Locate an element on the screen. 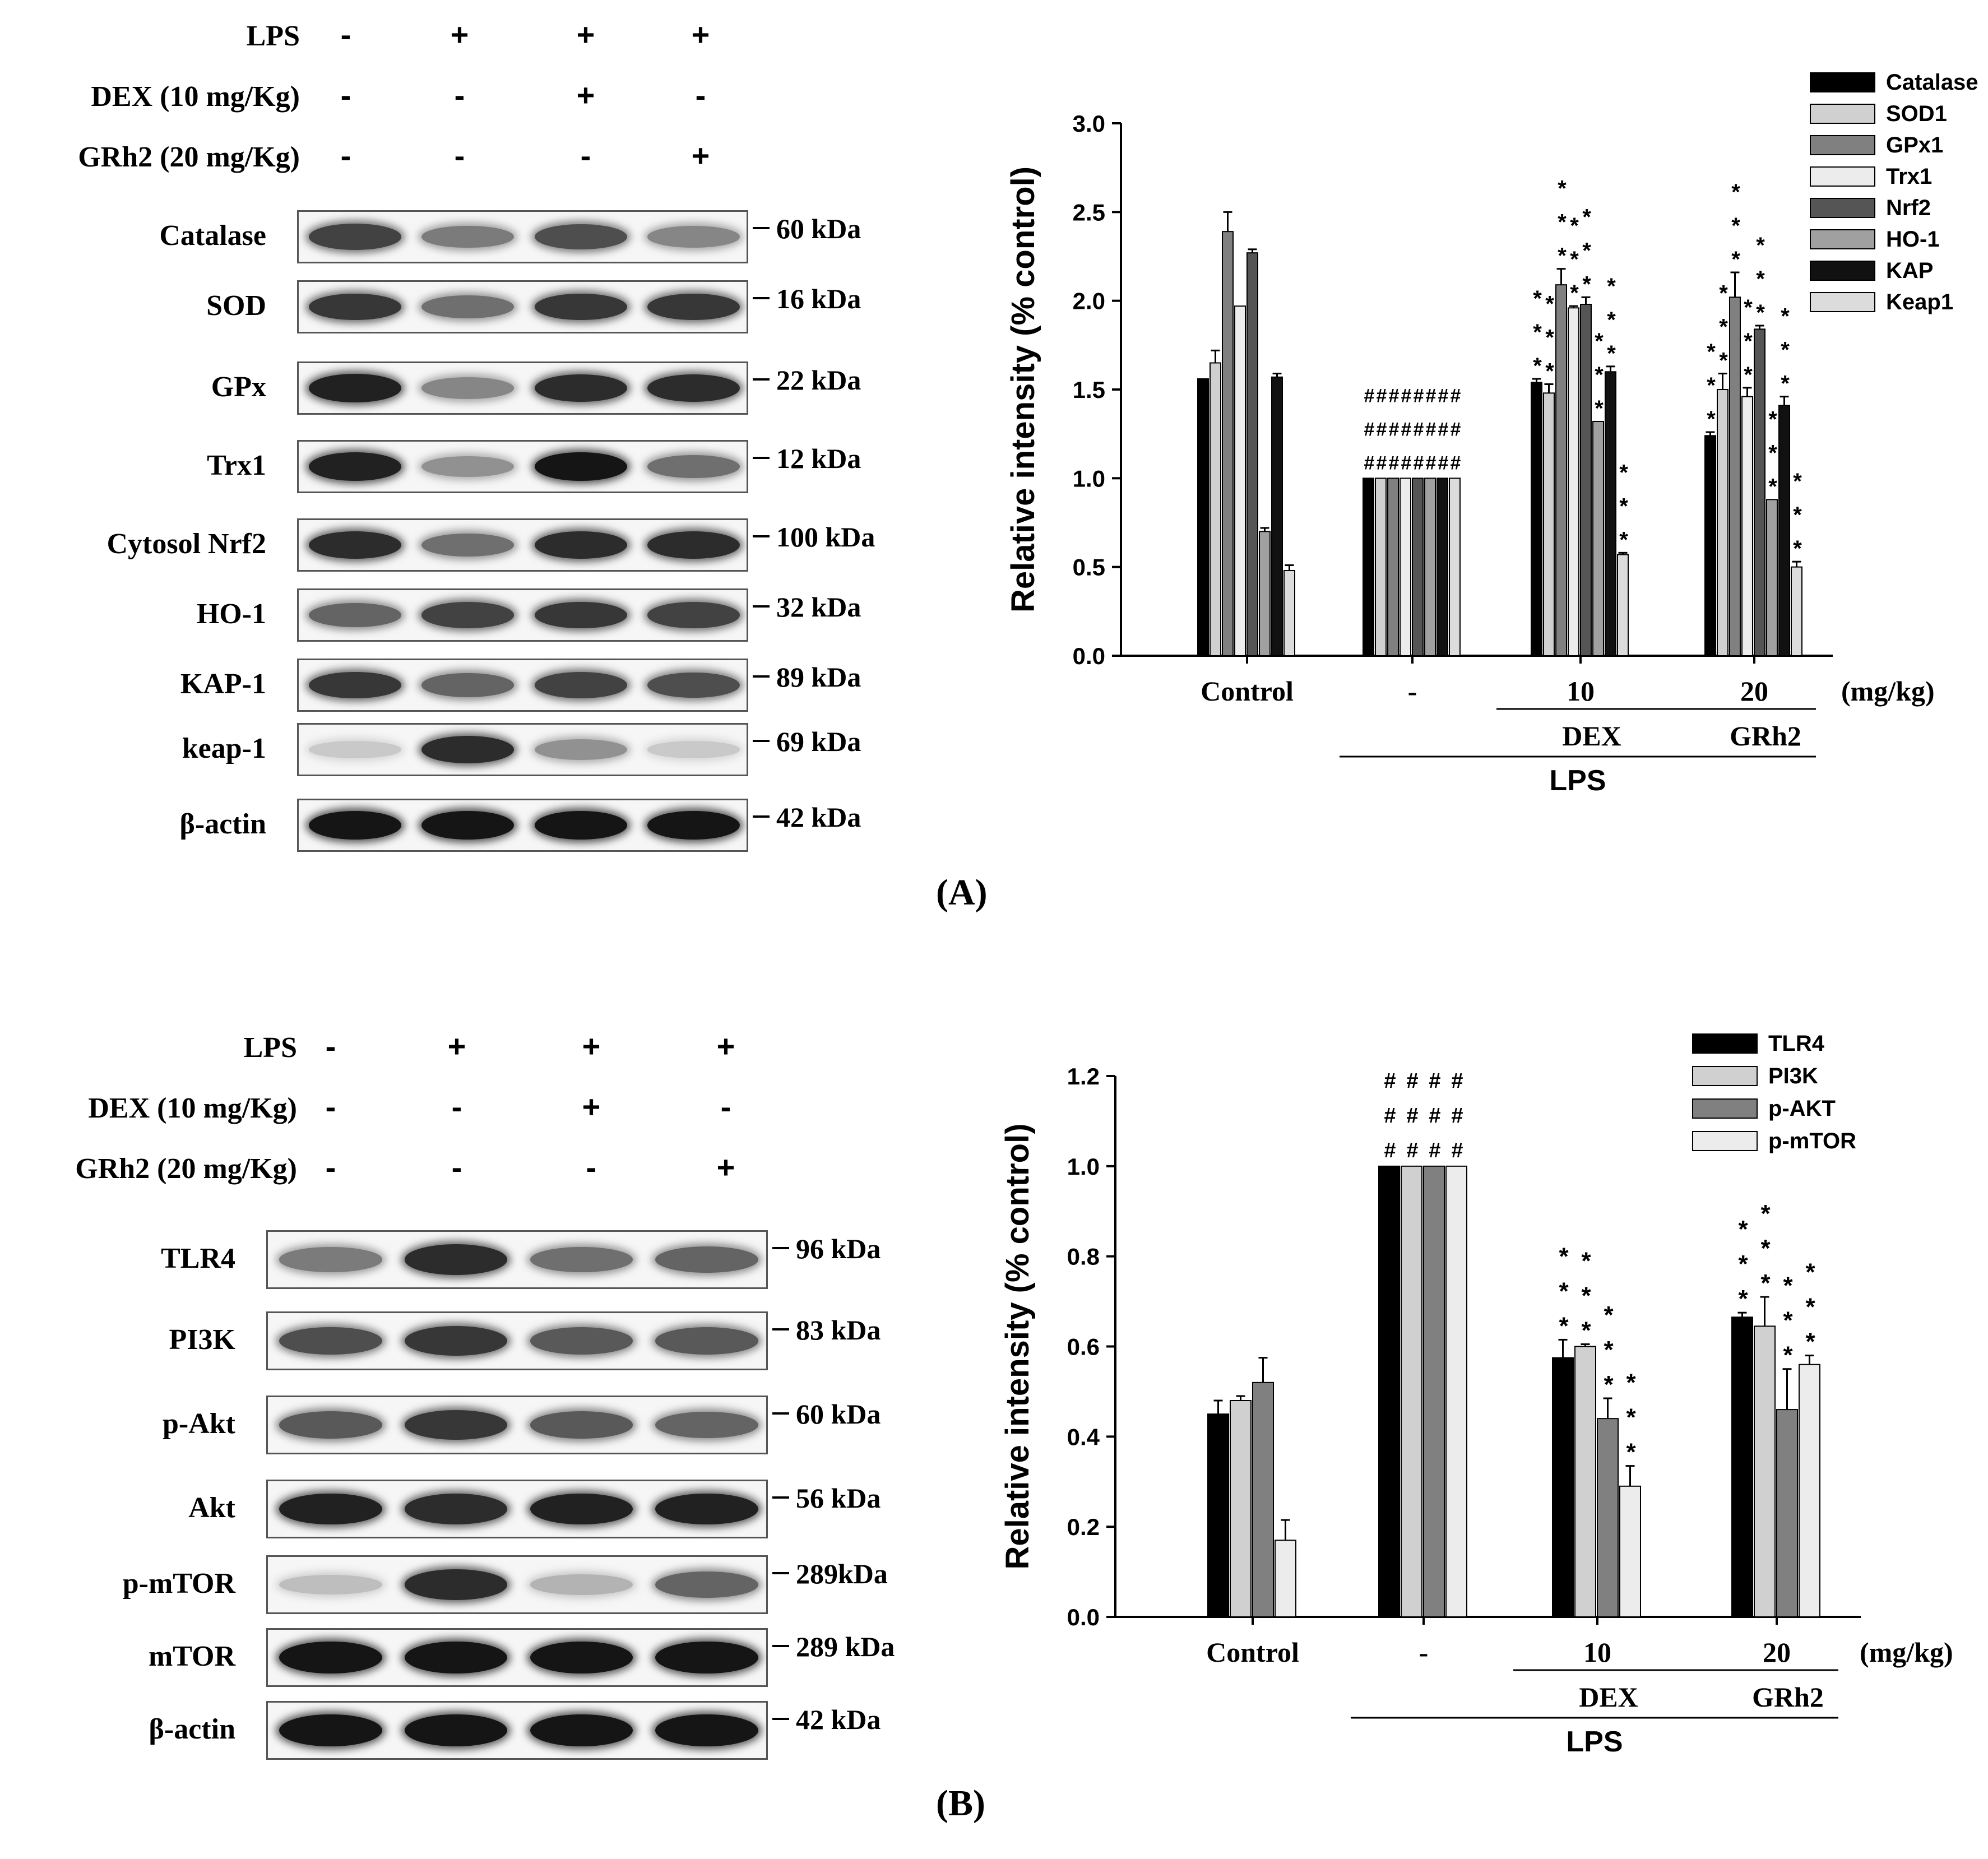 Image resolution: width=1988 pixels, height=1859 pixels. bar-nrf2 is located at coordinates (1586, 480).